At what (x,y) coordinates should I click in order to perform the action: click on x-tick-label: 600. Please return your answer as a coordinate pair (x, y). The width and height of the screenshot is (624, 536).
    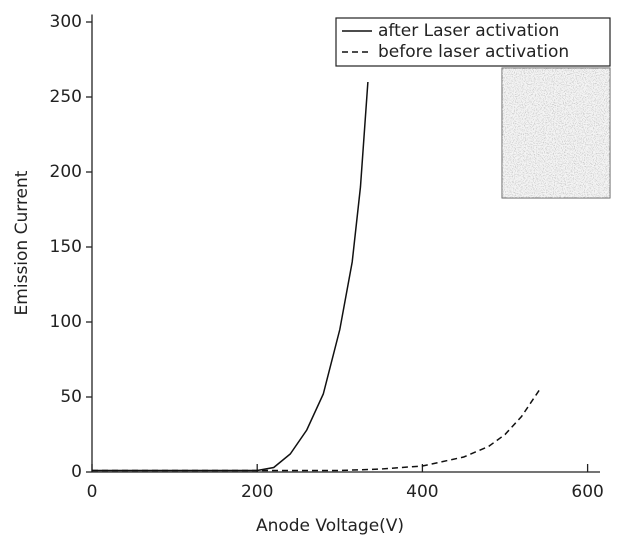
    Looking at the image, I should click on (587, 492).